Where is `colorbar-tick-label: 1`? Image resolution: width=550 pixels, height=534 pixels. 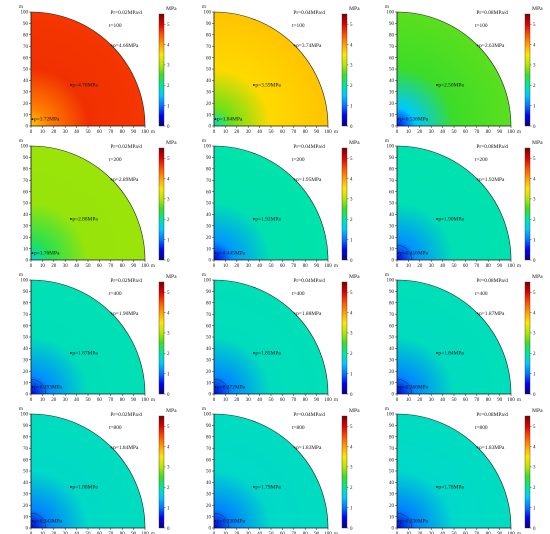 colorbar-tick-label: 1 is located at coordinates (351, 106).